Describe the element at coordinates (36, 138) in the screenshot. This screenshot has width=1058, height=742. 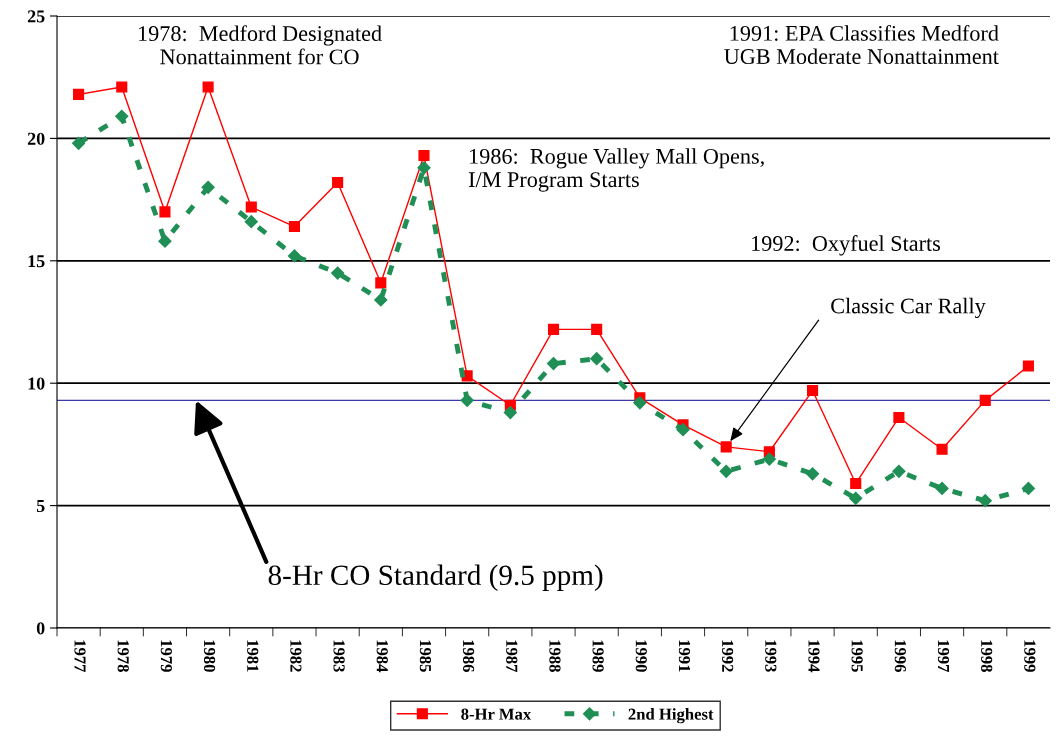
I see `y-tick-label: 20` at that location.